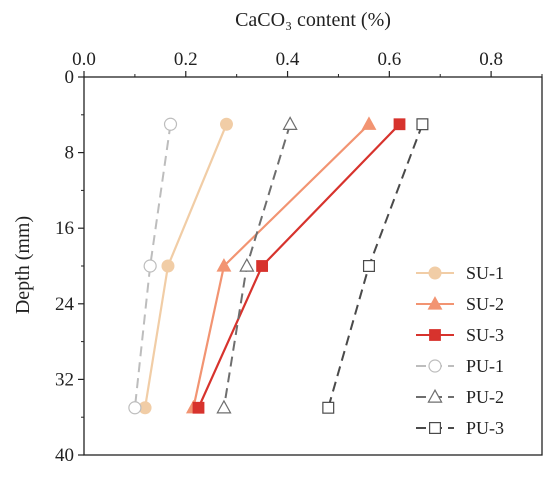 The image size is (550, 477). Describe the element at coordinates (460, 428) in the screenshot. I see `legend-item-pu-3: PU-3` at that location.